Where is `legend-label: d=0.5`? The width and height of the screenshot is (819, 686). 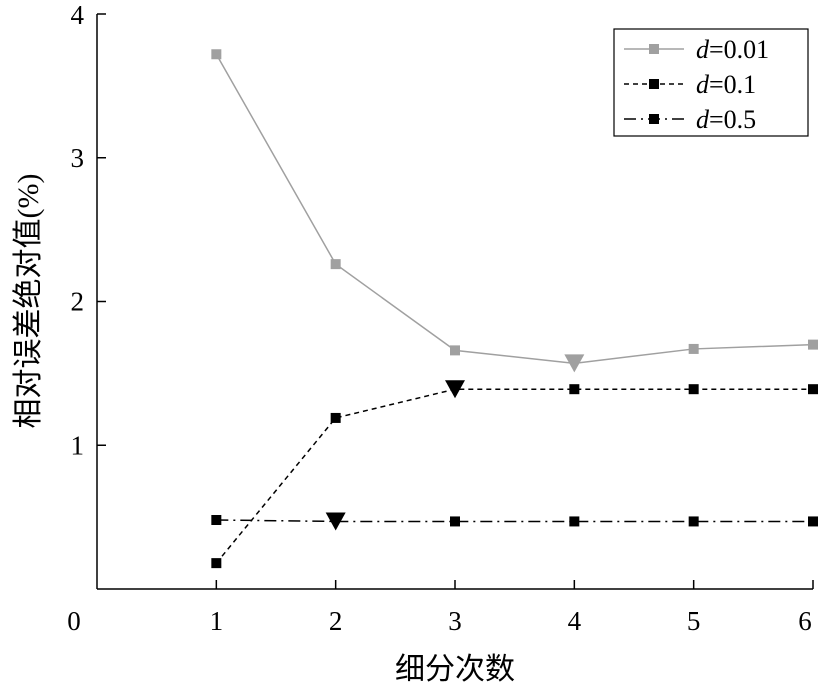 legend-label: d=0.5 is located at coordinates (726, 119).